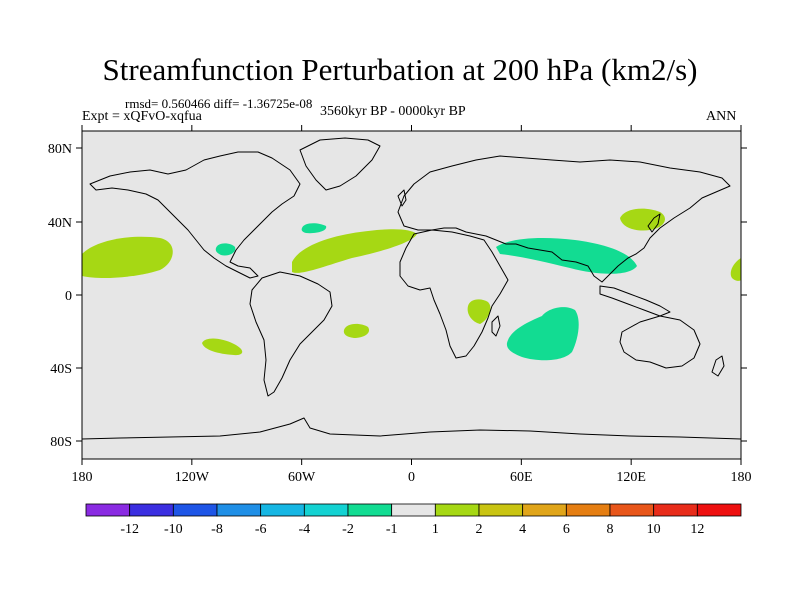 Image resolution: width=800 pixels, height=600 pixels. Describe the element at coordinates (522, 529) in the screenshot. I see `colorbar-label-9: 4` at that location.